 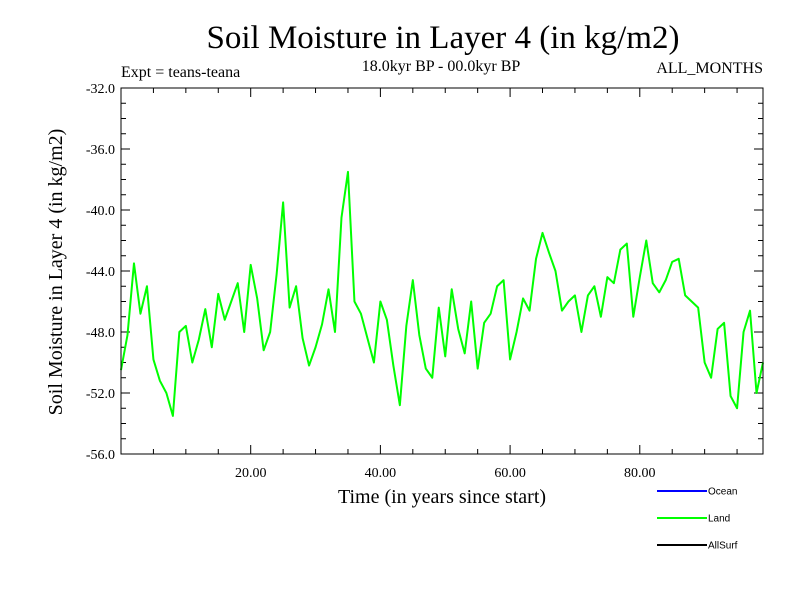 What do you see at coordinates (100, 333) in the screenshot?
I see `y-tick-label: -48.0` at bounding box center [100, 333].